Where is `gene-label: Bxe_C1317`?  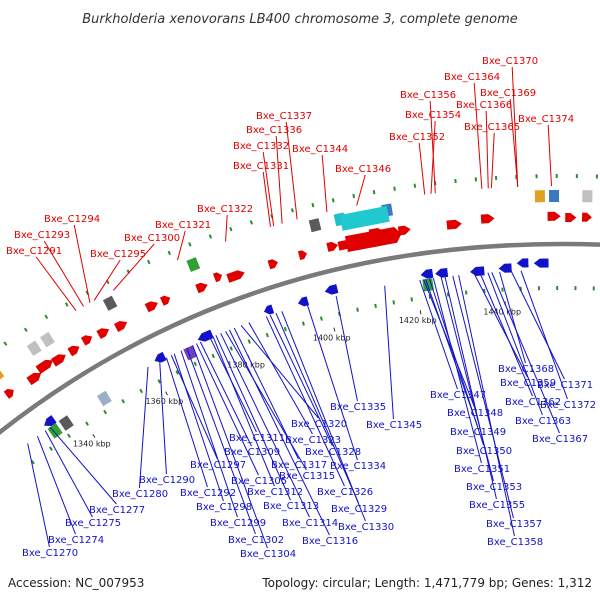
gene-label: Bxe_C1317 is located at coordinates (299, 465).